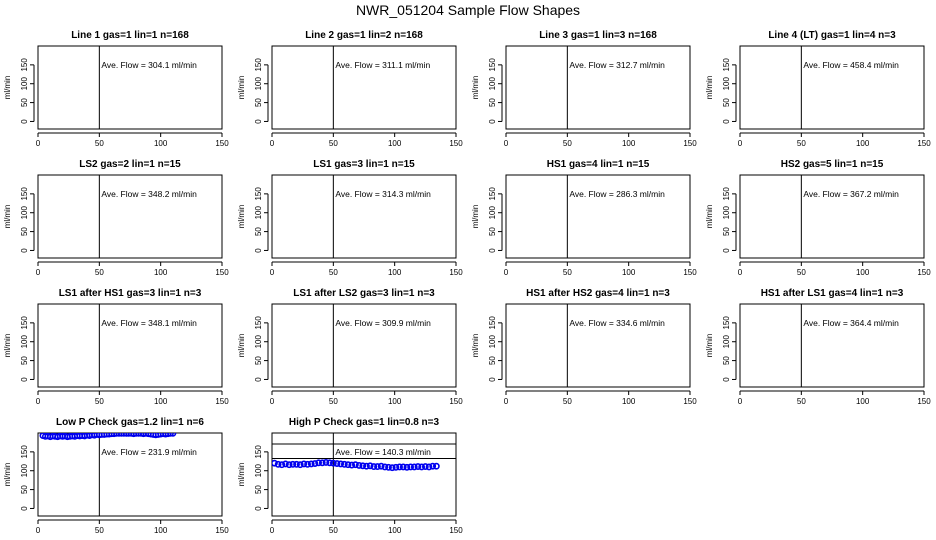 The image size is (936, 540). Describe the element at coordinates (832, 293) in the screenshot. I see `panel-title: HS1 after LS1 gas=4 lin=1 n=3` at that location.